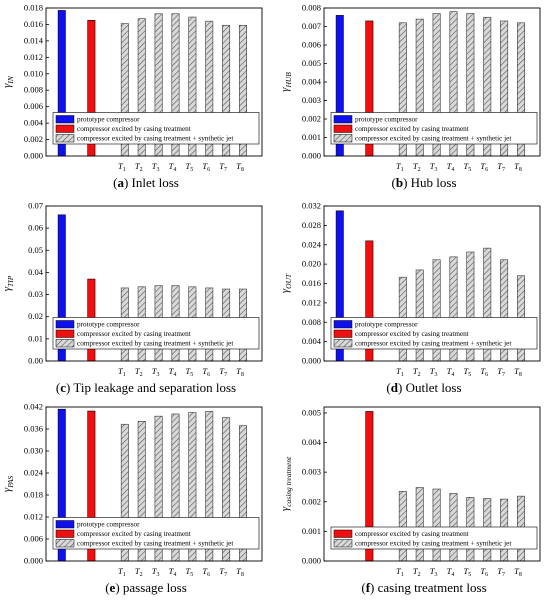 The width and height of the screenshot is (550, 600). Describe the element at coordinates (286, 283) in the screenshot. I see `y-axis-label: γOUT` at that location.